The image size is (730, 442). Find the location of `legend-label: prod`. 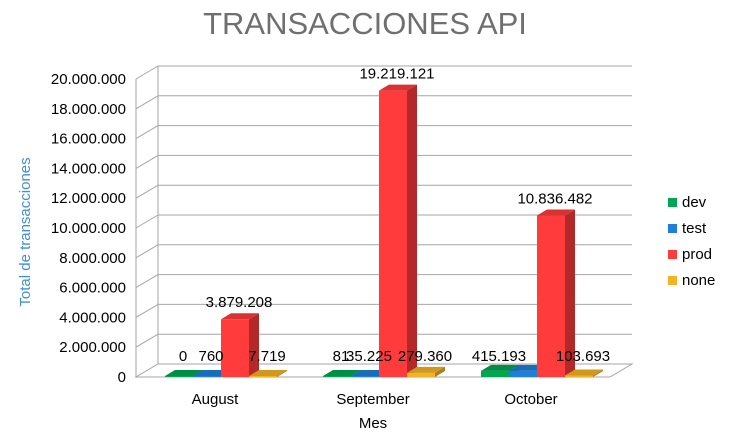

legend-label: prod is located at coordinates (697, 254).